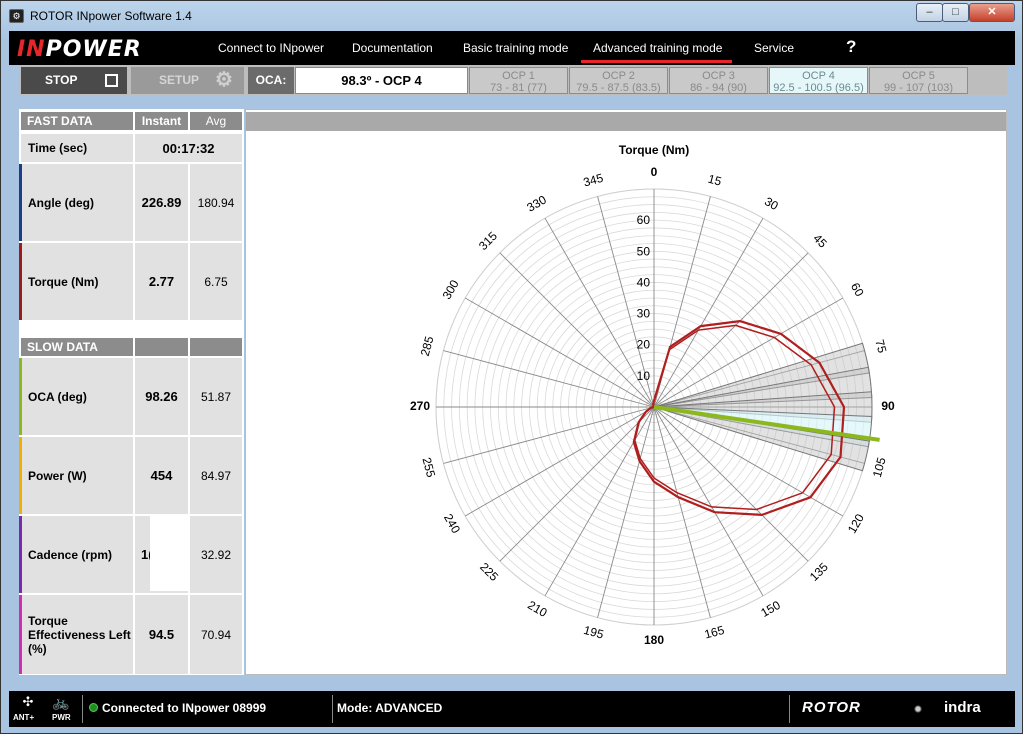 Image resolution: width=1023 pixels, height=734 pixels. What do you see at coordinates (718, 80) in the screenshot?
I see `ocp-3-button: OCP 3 86 - 94 (90)` at bounding box center [718, 80].